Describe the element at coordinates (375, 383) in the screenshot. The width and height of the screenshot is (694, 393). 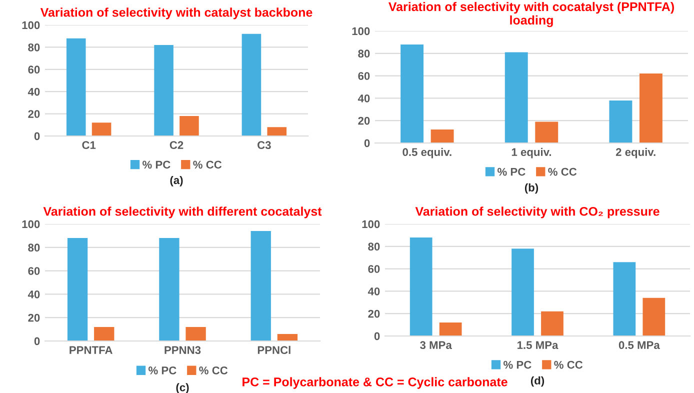
I see `text: PC = Polycarbonate & CC = Cyclic carbonate` at that location.